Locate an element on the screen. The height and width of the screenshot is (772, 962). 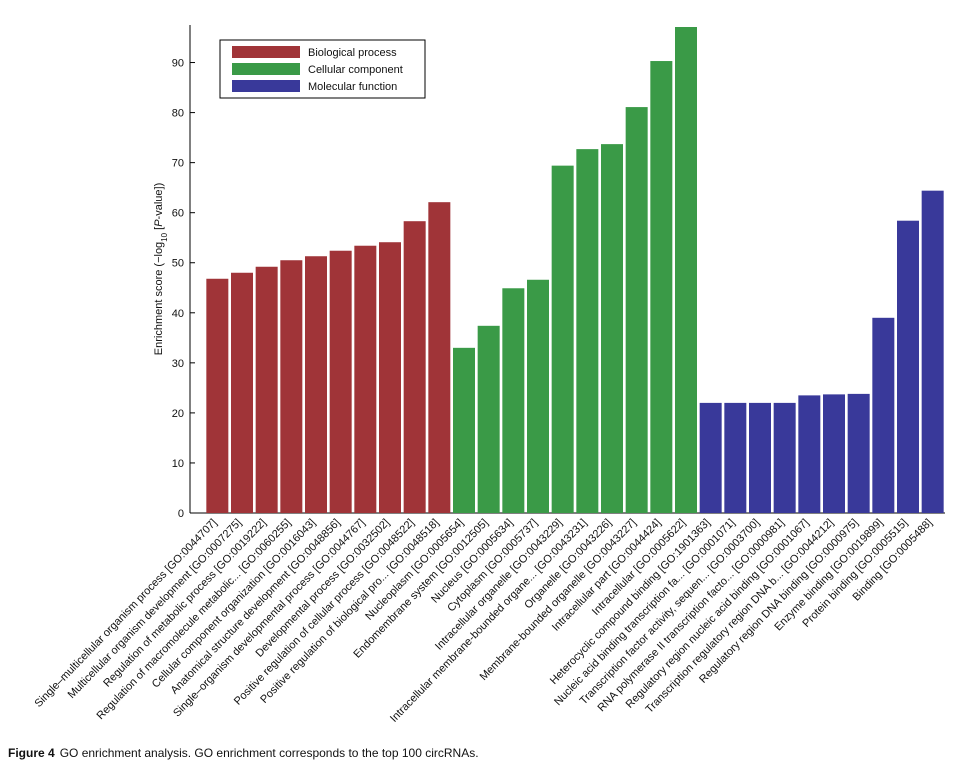
y-label-part: P is located at coordinates (159, 223).